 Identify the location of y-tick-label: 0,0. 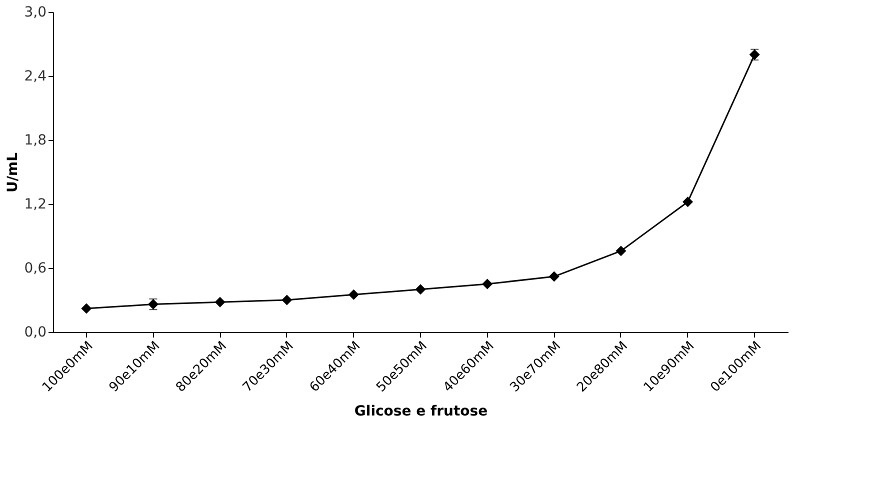
(35, 332).